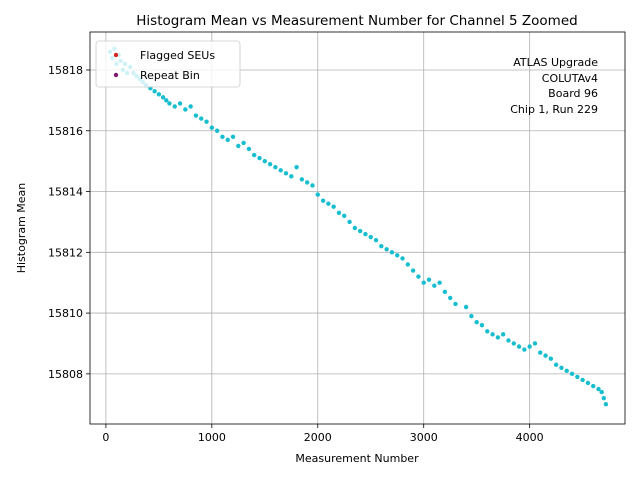 The height and width of the screenshot is (480, 640). I want to click on annotation-line-3: Board 96, so click(573, 93).